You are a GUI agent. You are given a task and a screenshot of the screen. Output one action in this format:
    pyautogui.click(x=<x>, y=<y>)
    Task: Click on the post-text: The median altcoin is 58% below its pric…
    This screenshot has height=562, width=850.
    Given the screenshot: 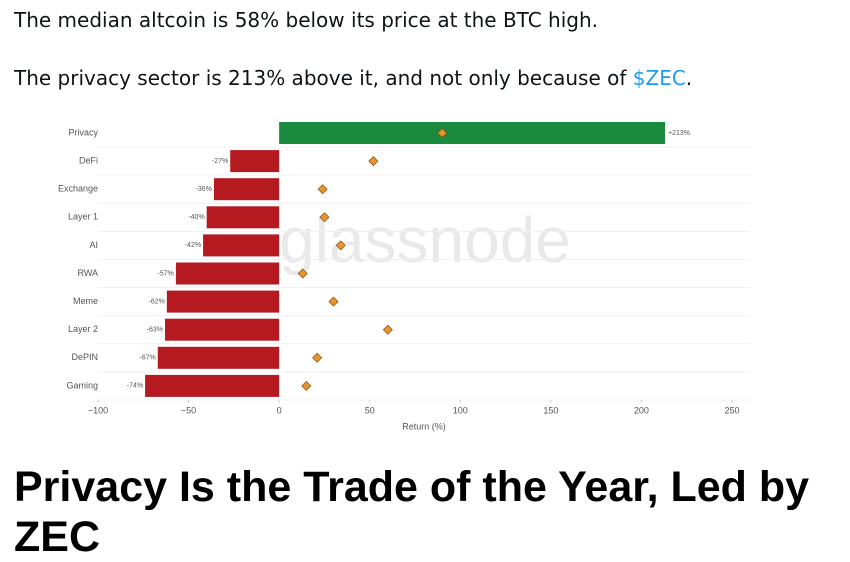 What is the action you would take?
    pyautogui.click(x=306, y=20)
    